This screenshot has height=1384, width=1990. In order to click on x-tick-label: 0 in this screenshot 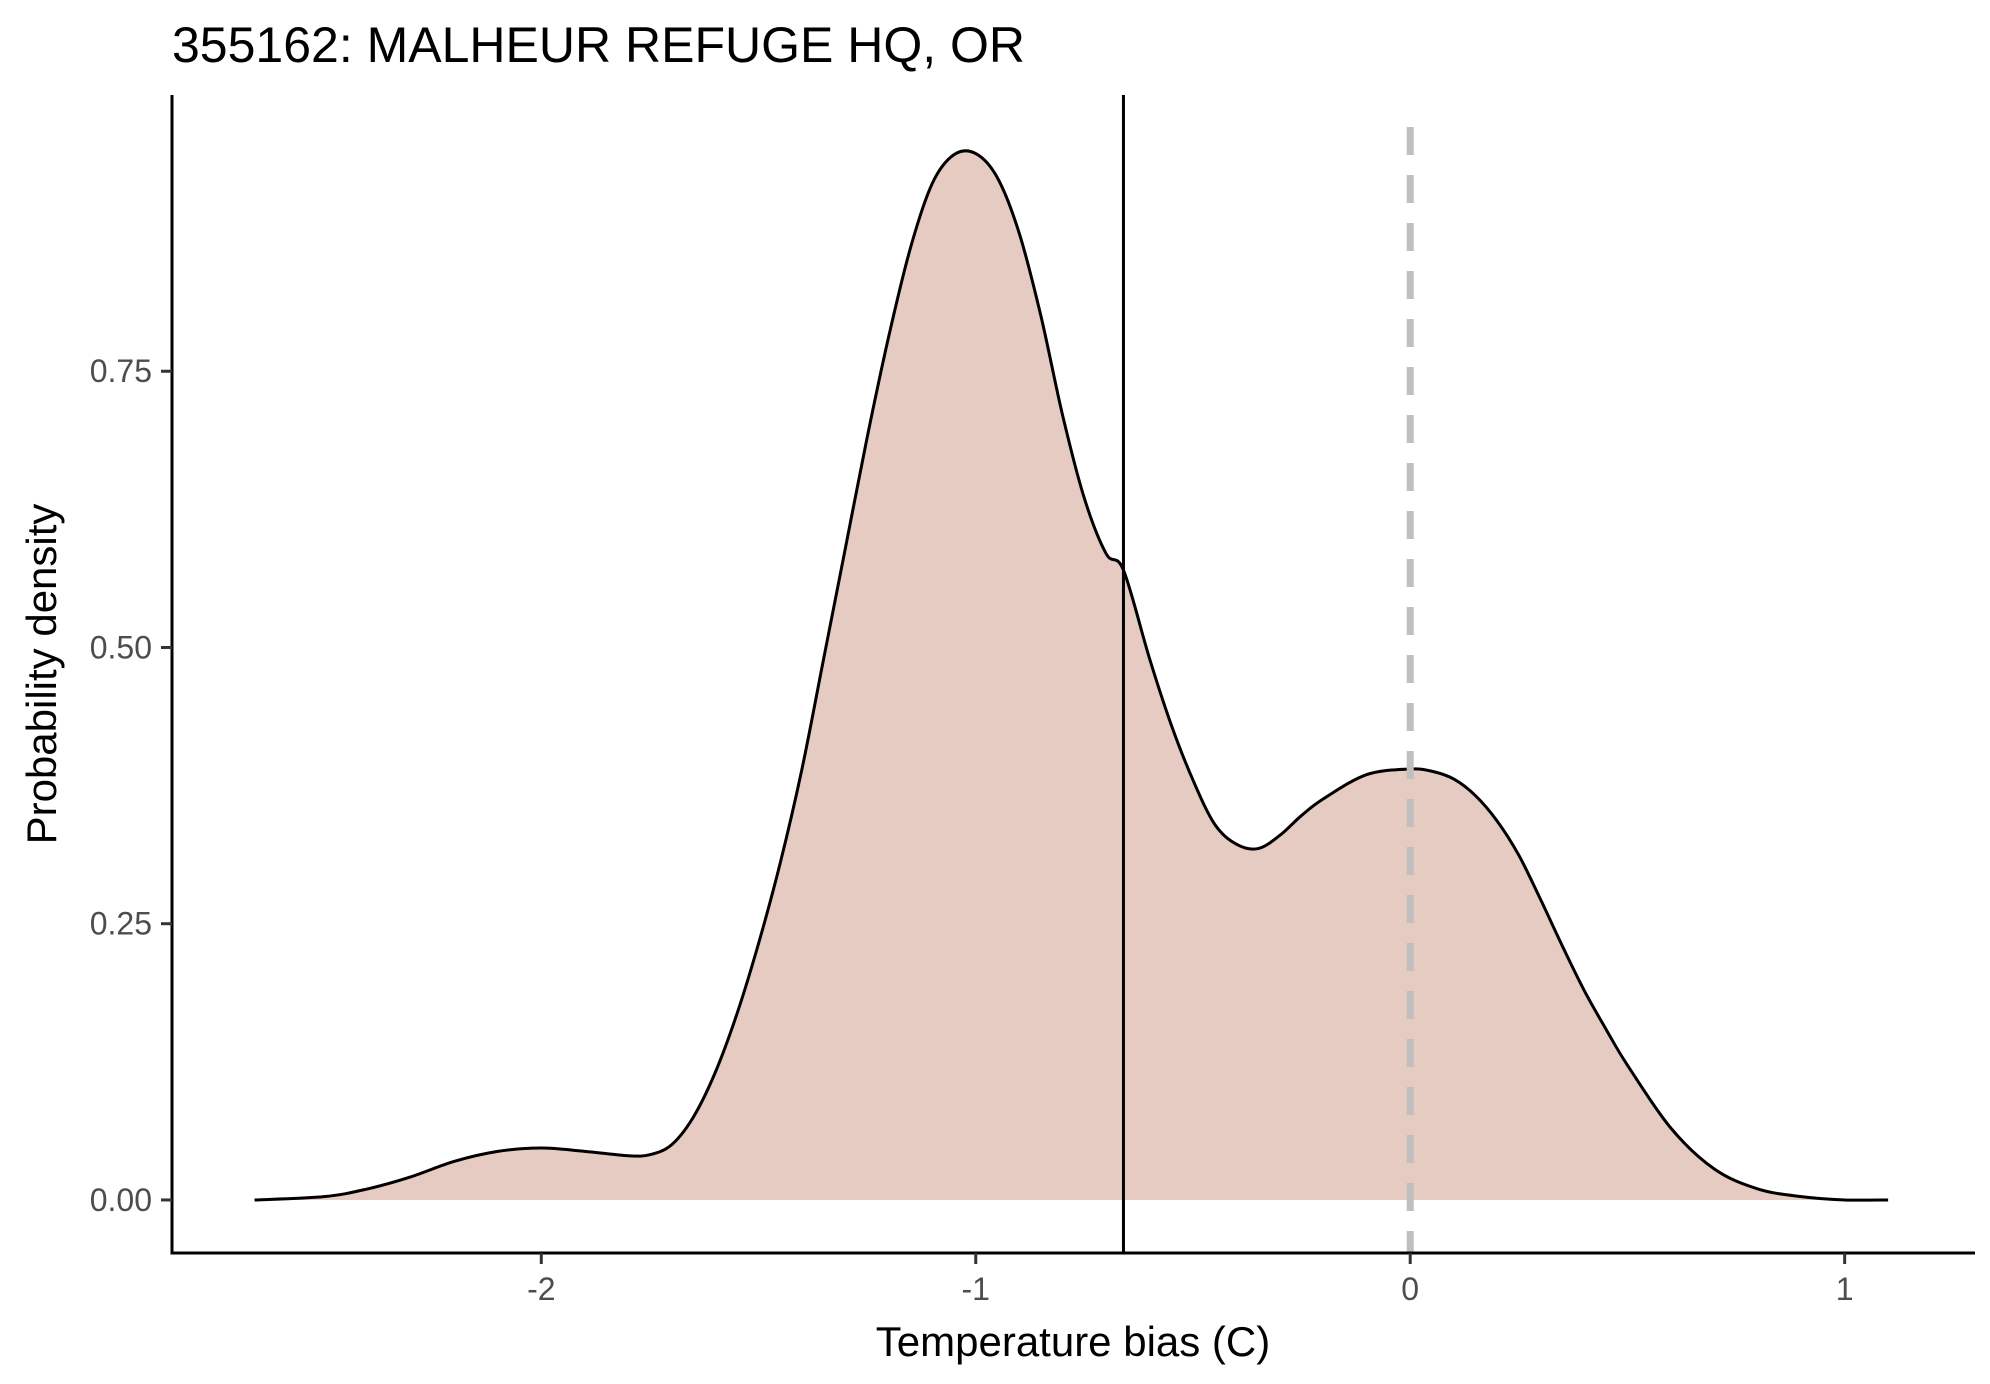, I will do `click(1410, 1289)`.